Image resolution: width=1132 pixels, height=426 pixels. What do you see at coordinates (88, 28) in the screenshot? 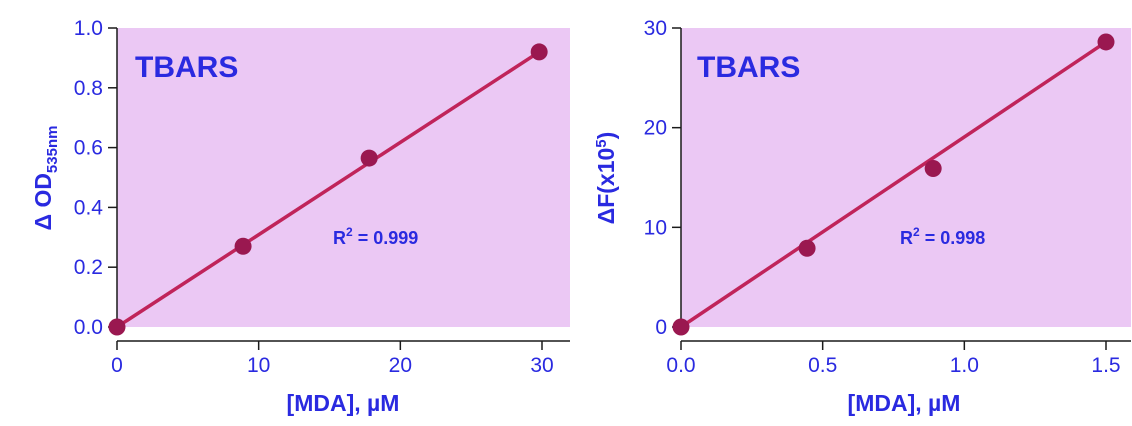
I see `y-tick-label-left: 1.0` at bounding box center [88, 28].